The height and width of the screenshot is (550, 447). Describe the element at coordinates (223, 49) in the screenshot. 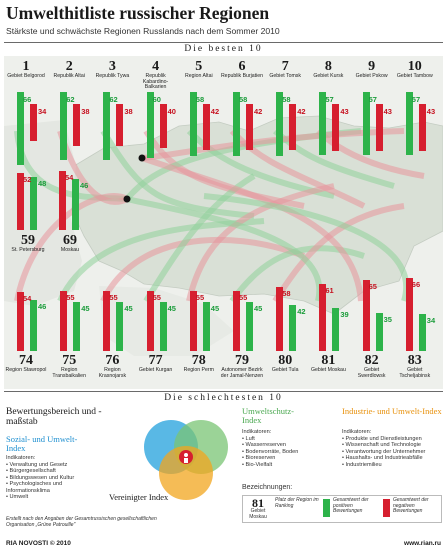

I see `best-band: Die besten 10` at that location.